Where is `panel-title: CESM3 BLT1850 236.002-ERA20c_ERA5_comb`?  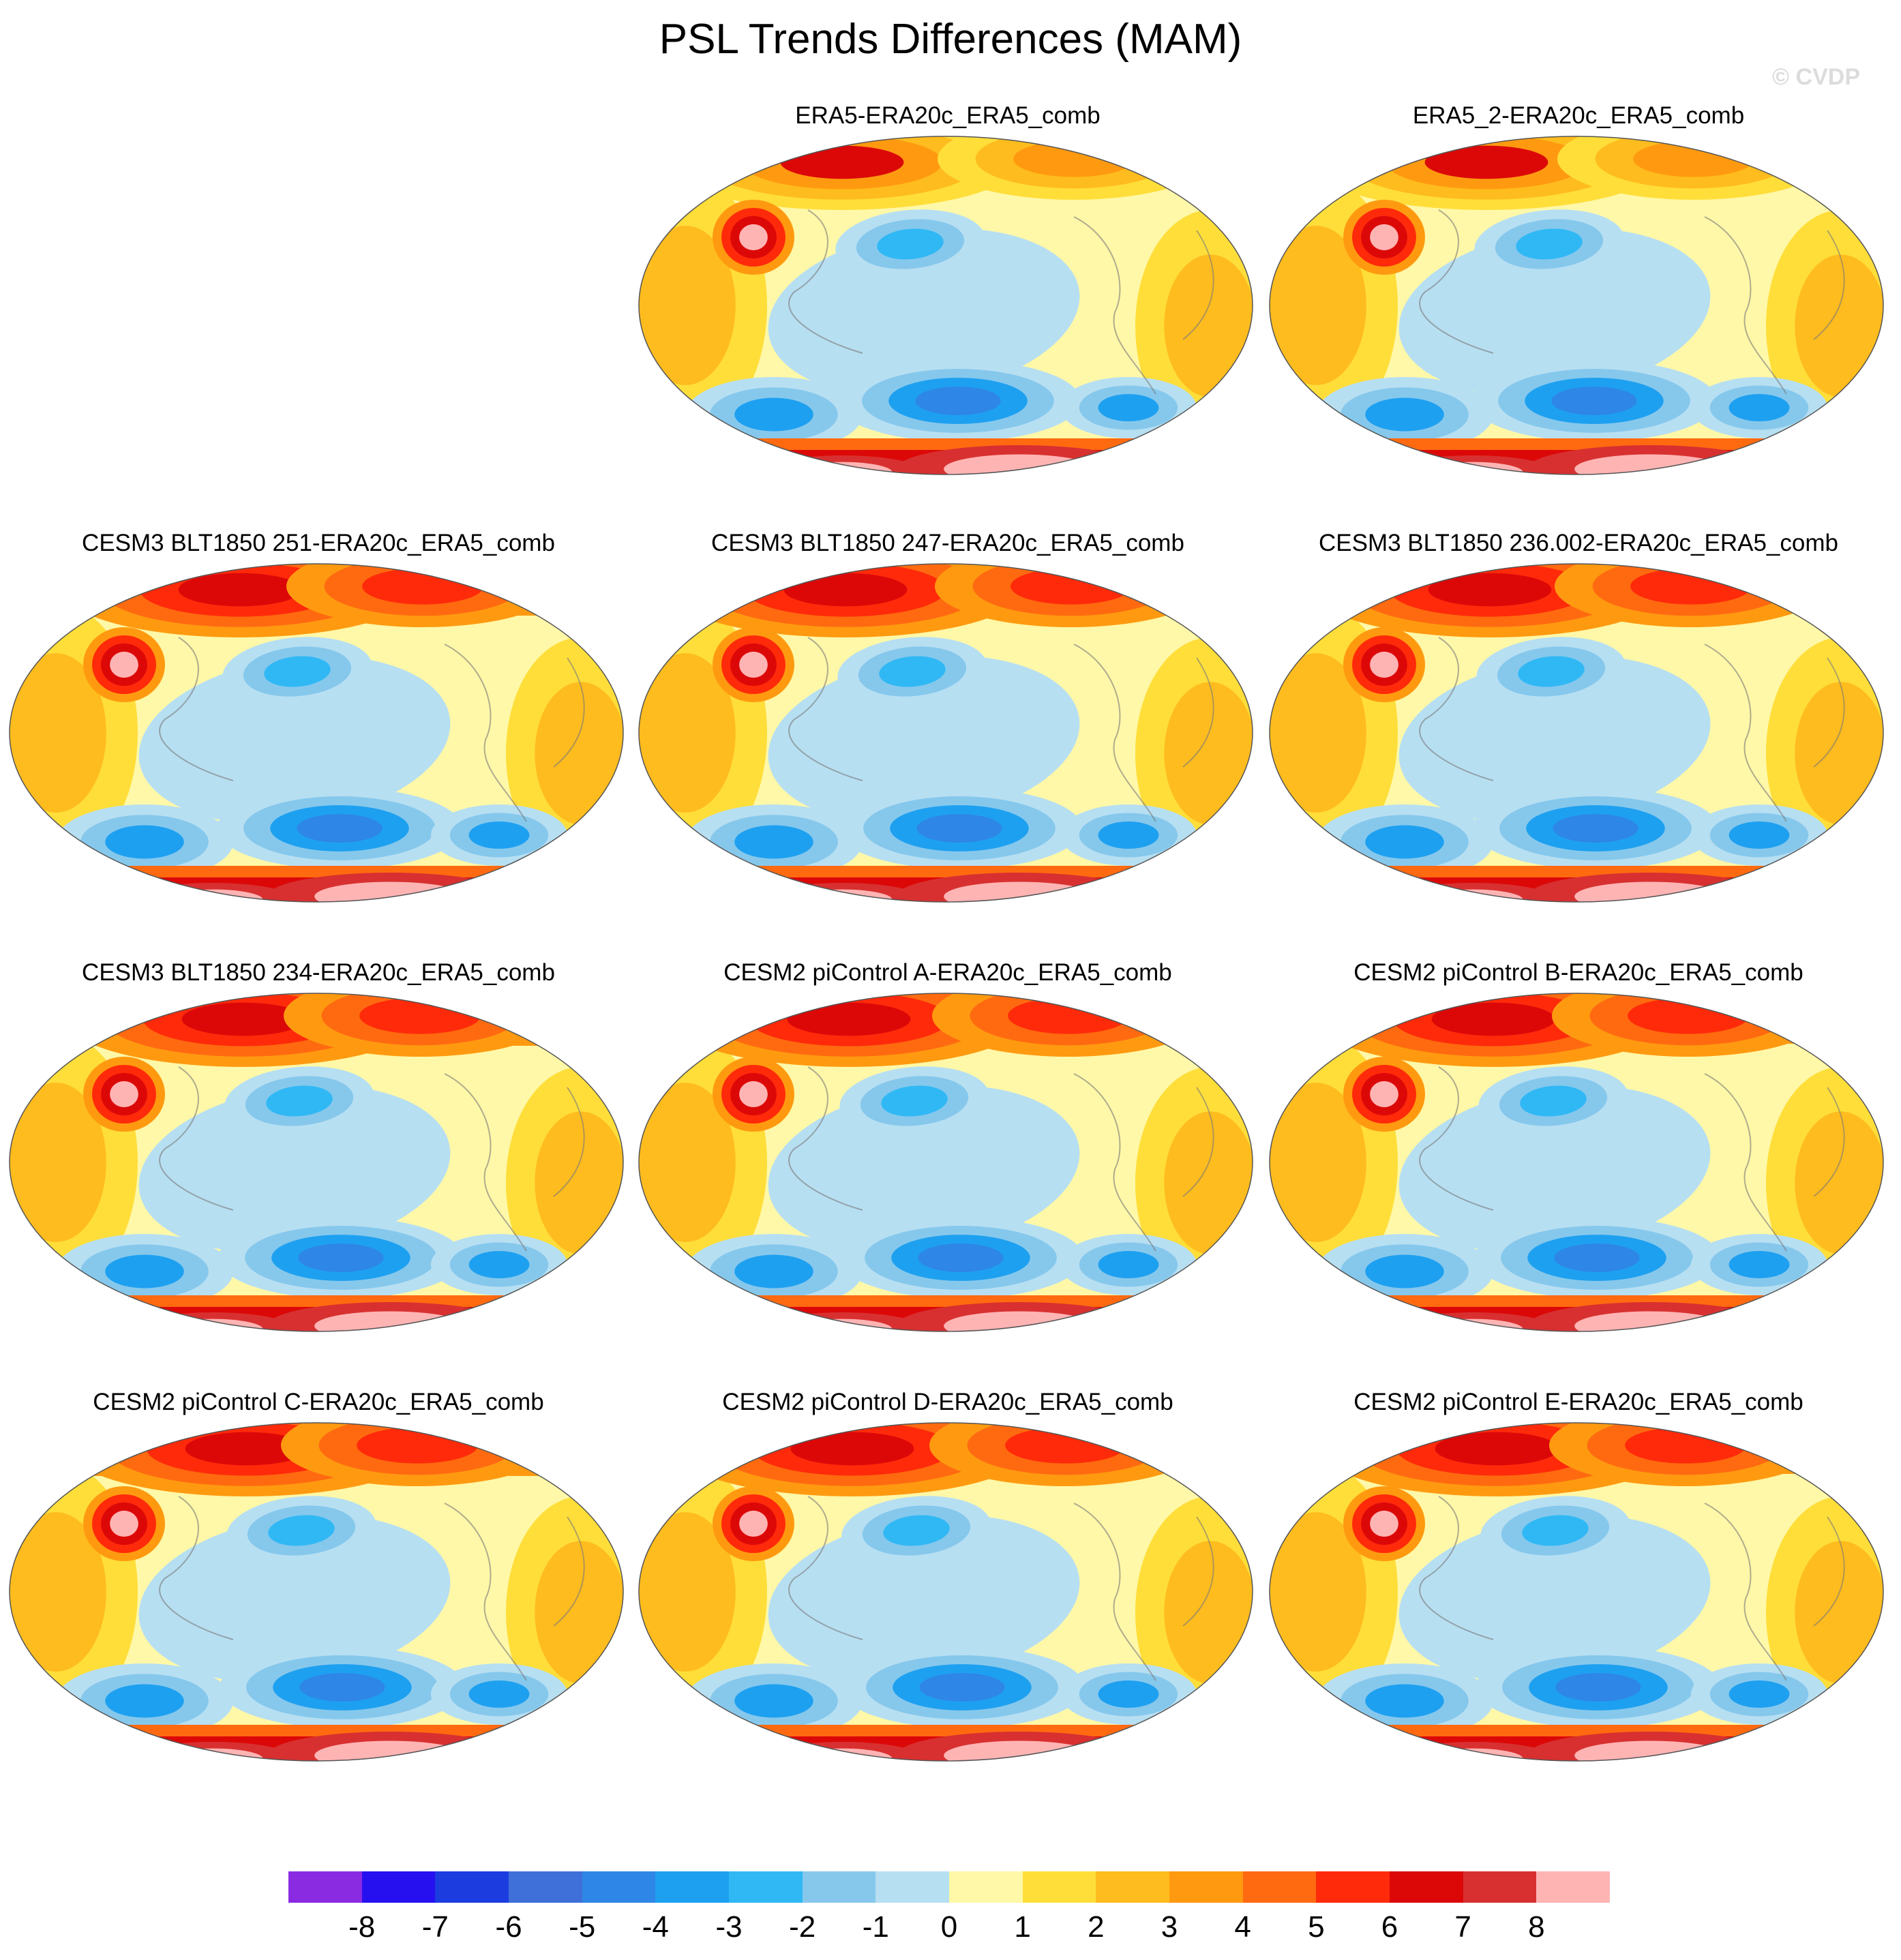
panel-title: CESM3 BLT1850 236.002-ERA20c_ERA5_comb is located at coordinates (1578, 543).